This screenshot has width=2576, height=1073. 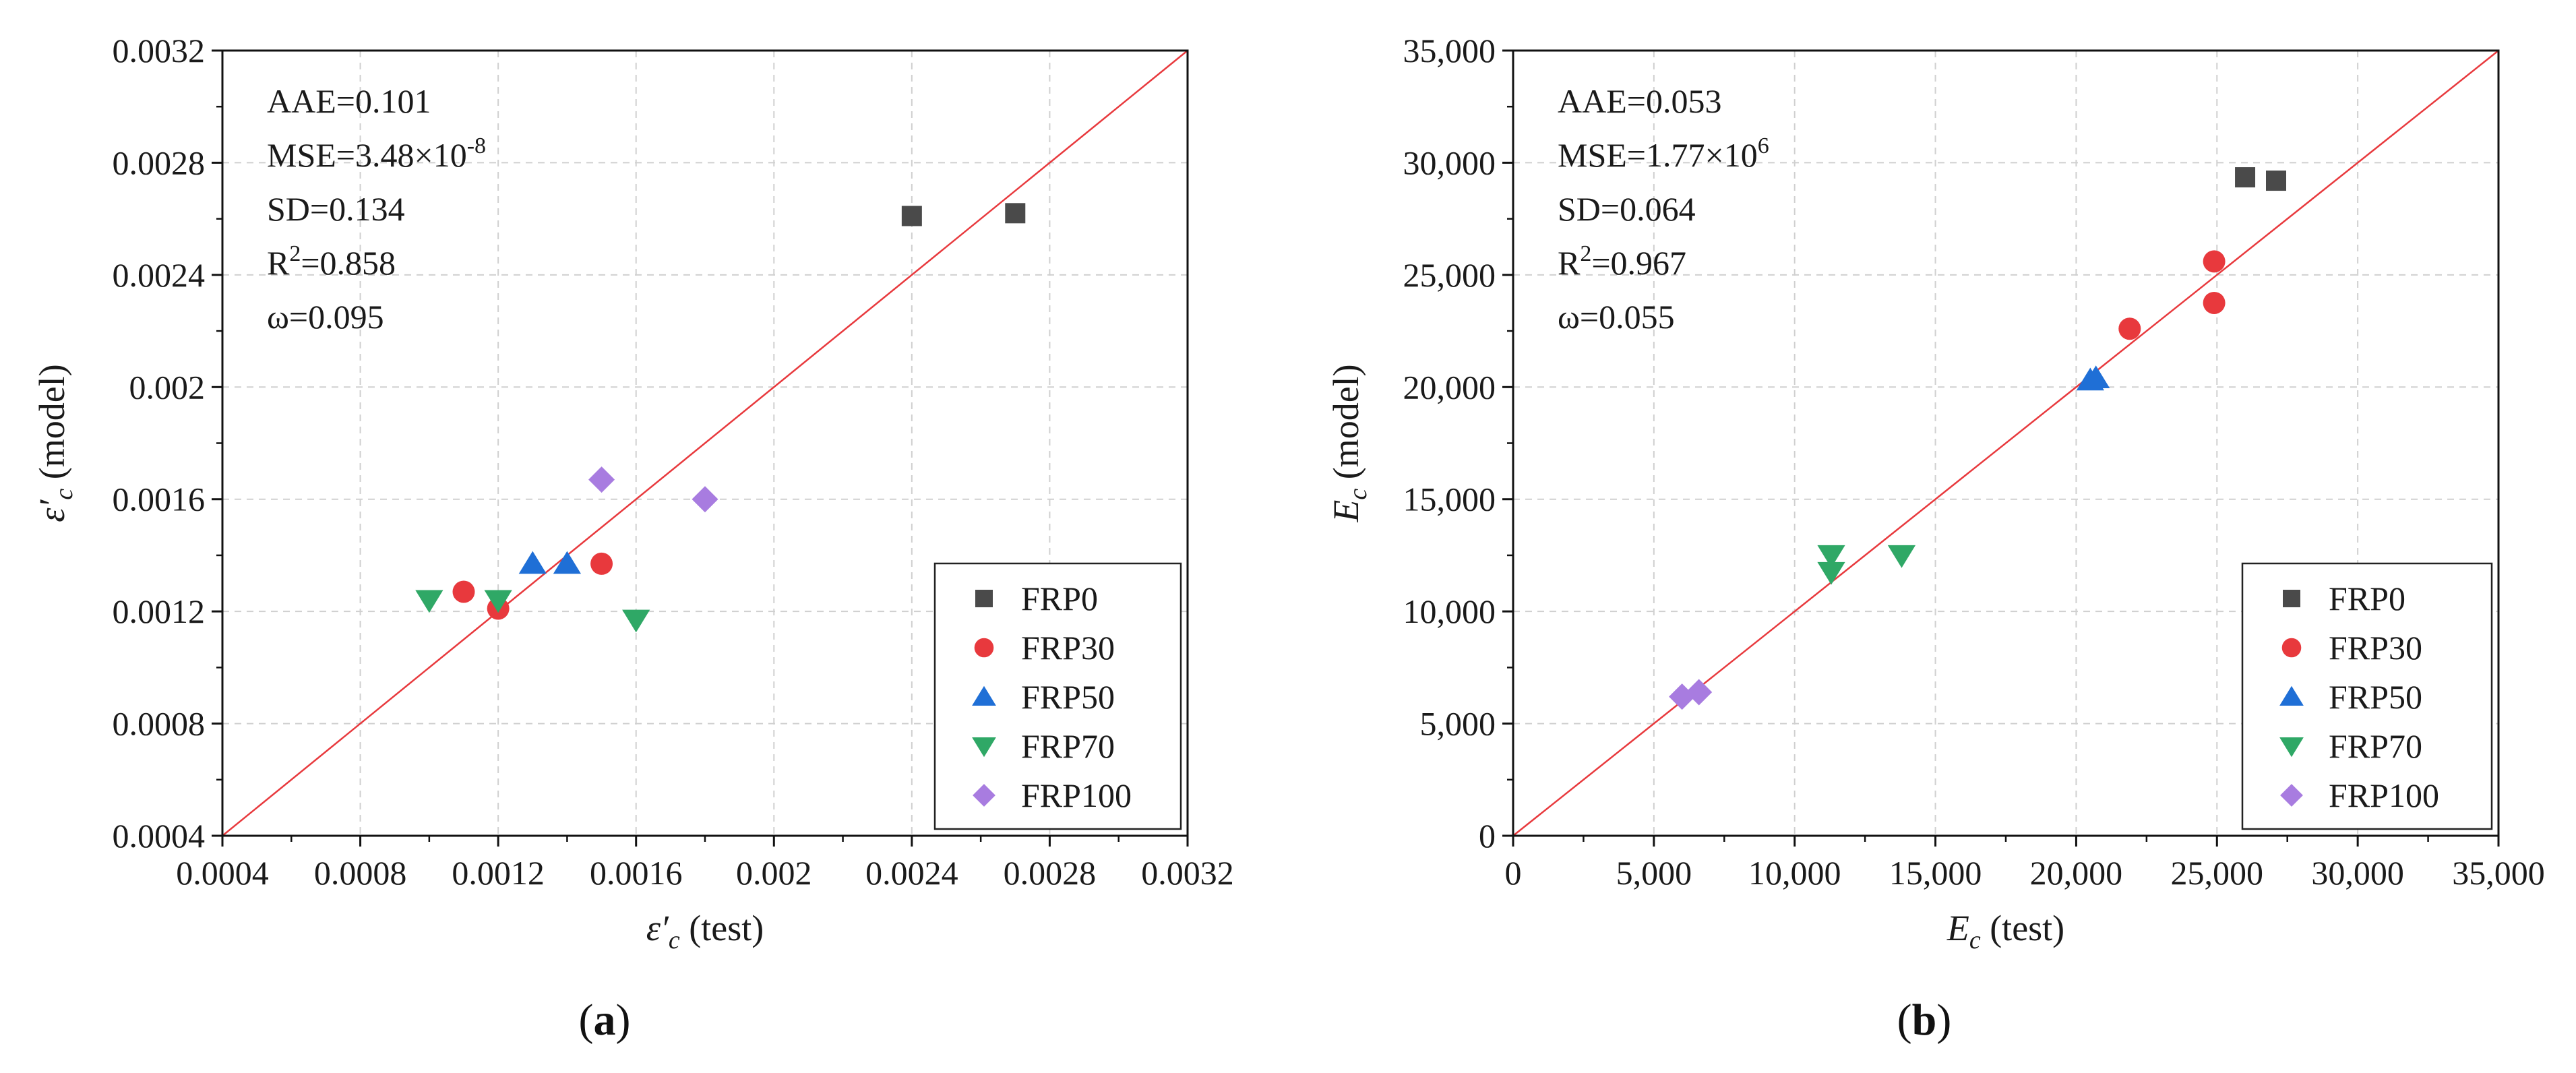 What do you see at coordinates (984, 648) in the screenshot?
I see `legend-marker-frp30` at bounding box center [984, 648].